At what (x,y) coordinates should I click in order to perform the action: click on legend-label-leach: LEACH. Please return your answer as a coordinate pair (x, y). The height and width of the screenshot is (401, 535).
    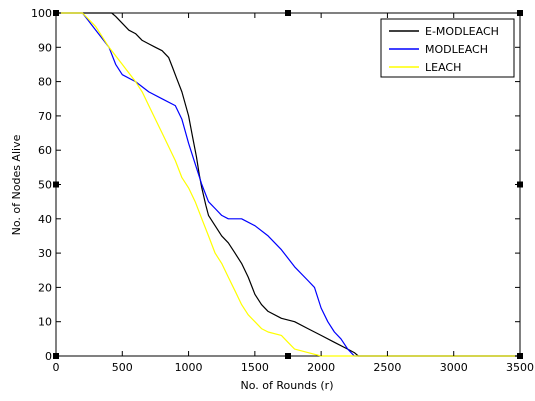
    Looking at the image, I should click on (443, 67).